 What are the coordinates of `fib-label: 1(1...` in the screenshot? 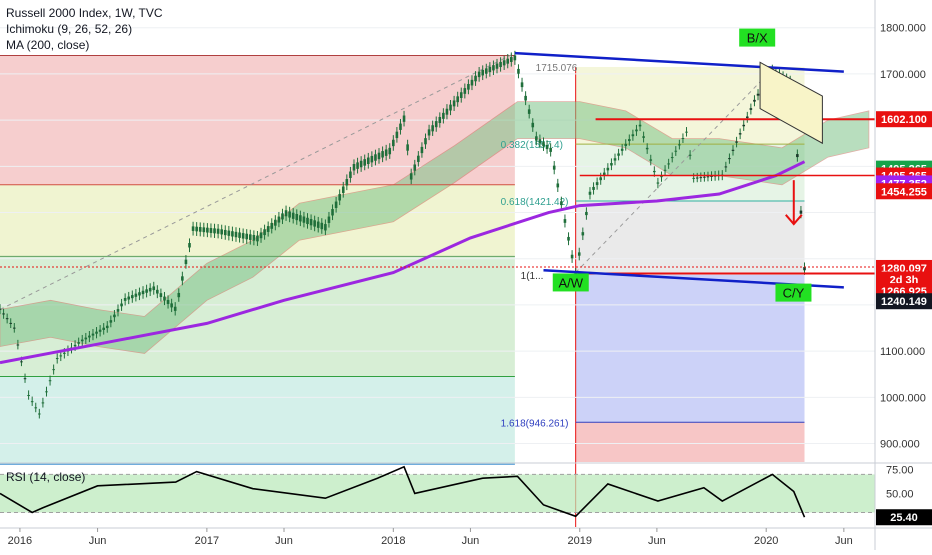 It's located at (532, 276).